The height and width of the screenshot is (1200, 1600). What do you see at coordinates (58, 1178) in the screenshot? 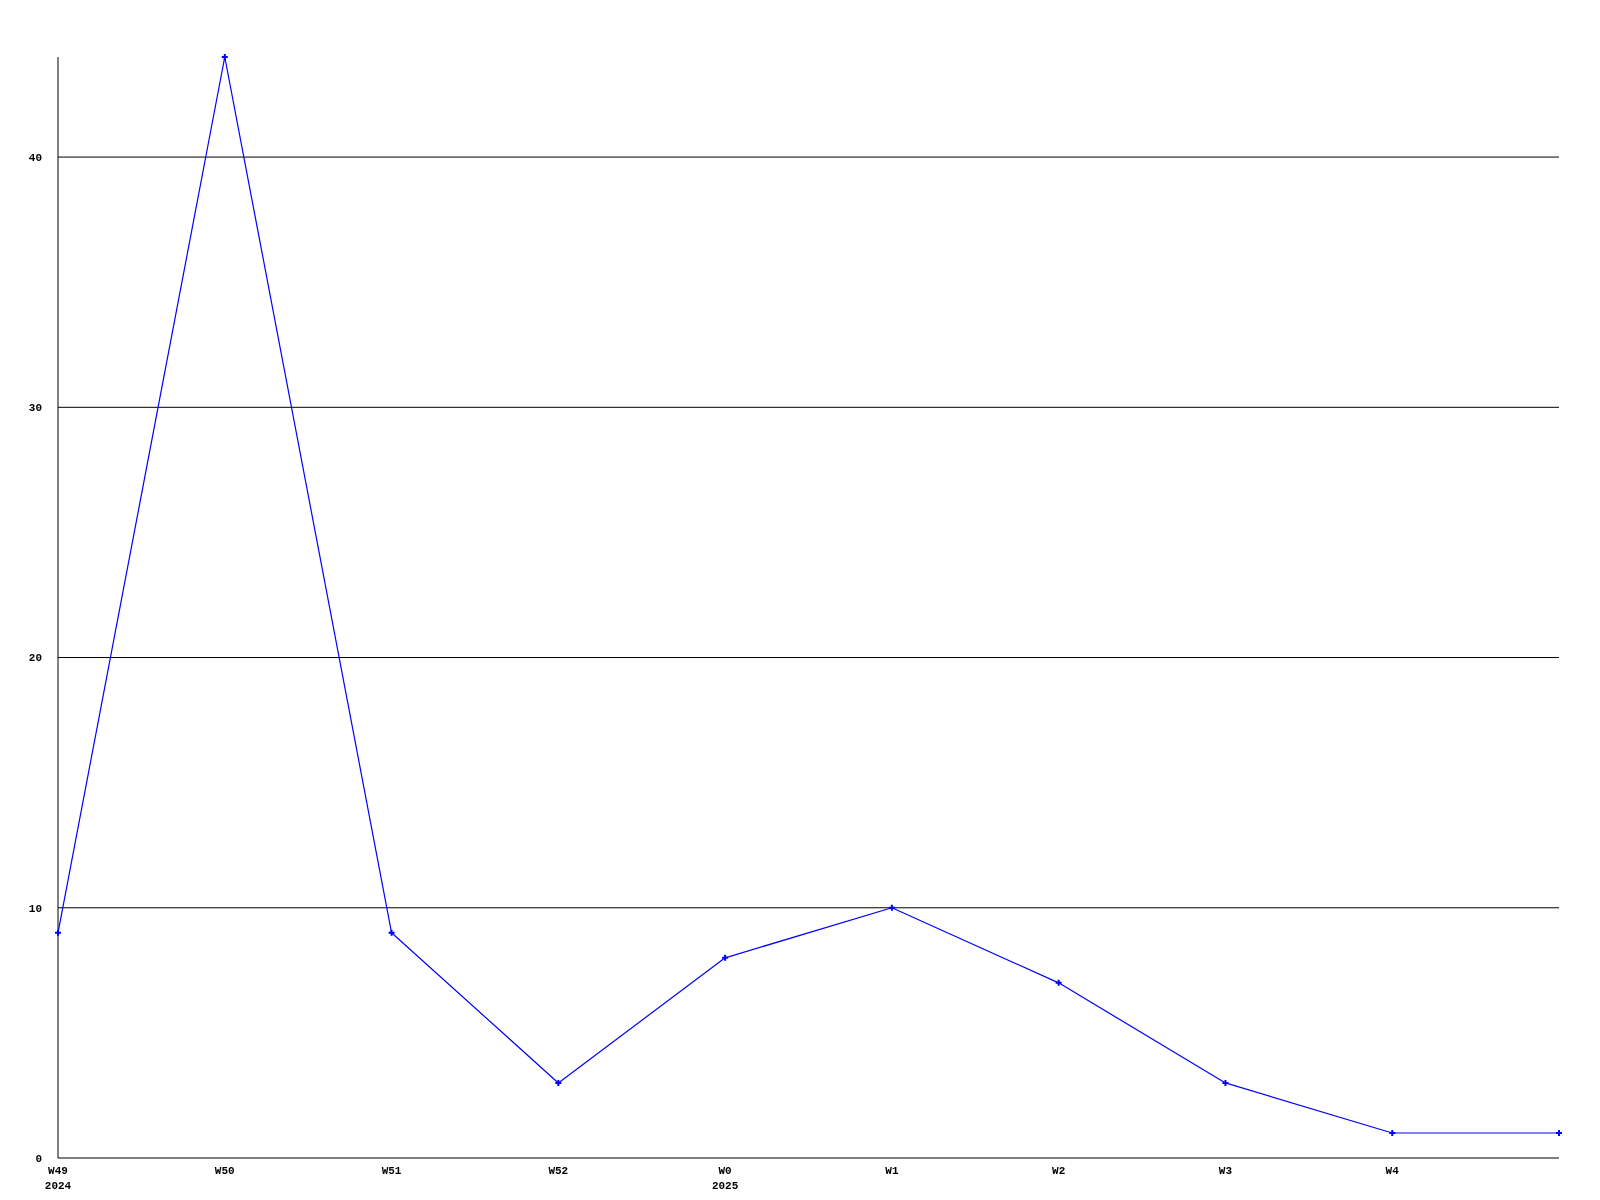
I see `x-tick-label: W49 2024` at bounding box center [58, 1178].